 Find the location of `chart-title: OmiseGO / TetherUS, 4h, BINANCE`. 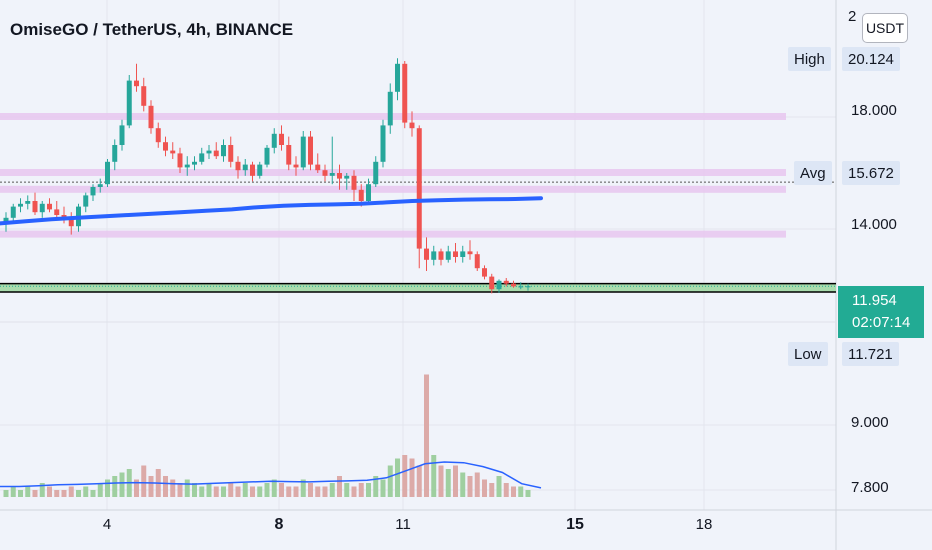

chart-title: OmiseGO / TetherUS, 4h, BINANCE is located at coordinates (152, 29).